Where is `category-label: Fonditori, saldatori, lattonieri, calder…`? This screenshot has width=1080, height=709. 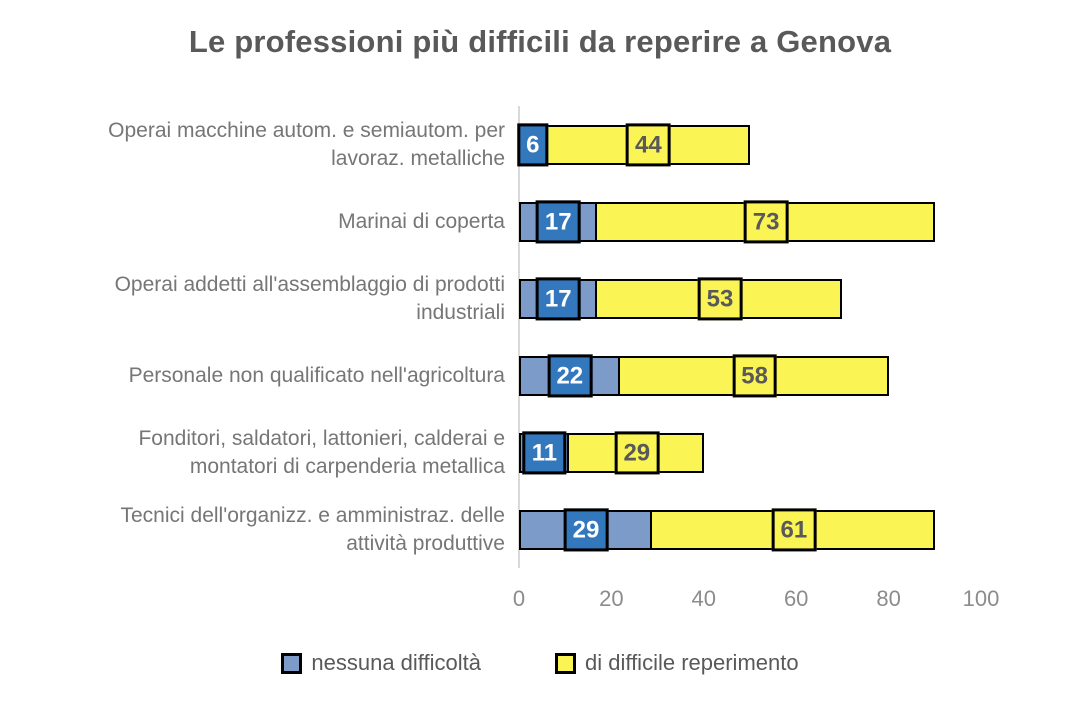 category-label: Fonditori, saldatori, lattonieri, calder… is located at coordinates (321, 452).